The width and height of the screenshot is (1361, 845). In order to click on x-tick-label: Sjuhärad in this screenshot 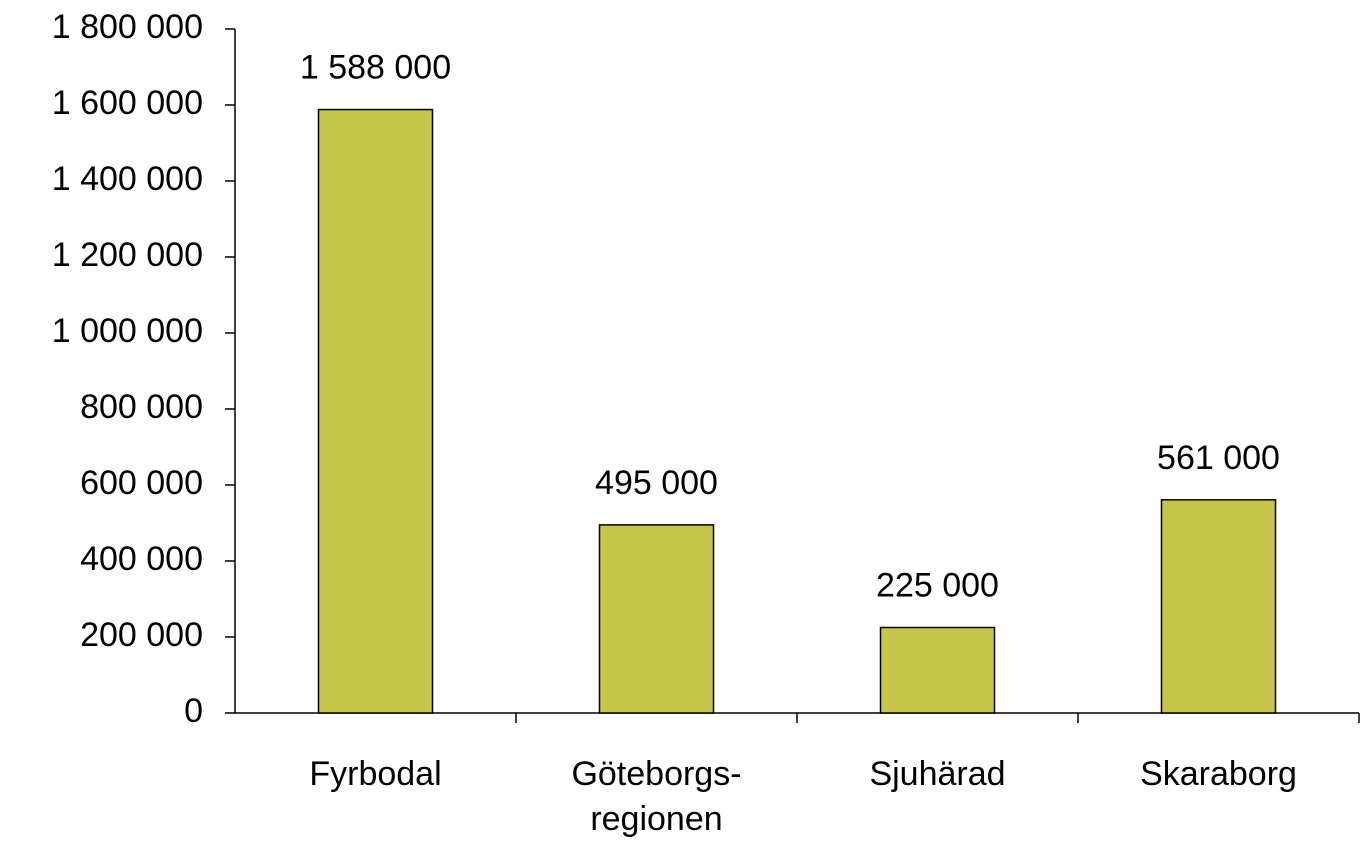, I will do `click(937, 774)`.